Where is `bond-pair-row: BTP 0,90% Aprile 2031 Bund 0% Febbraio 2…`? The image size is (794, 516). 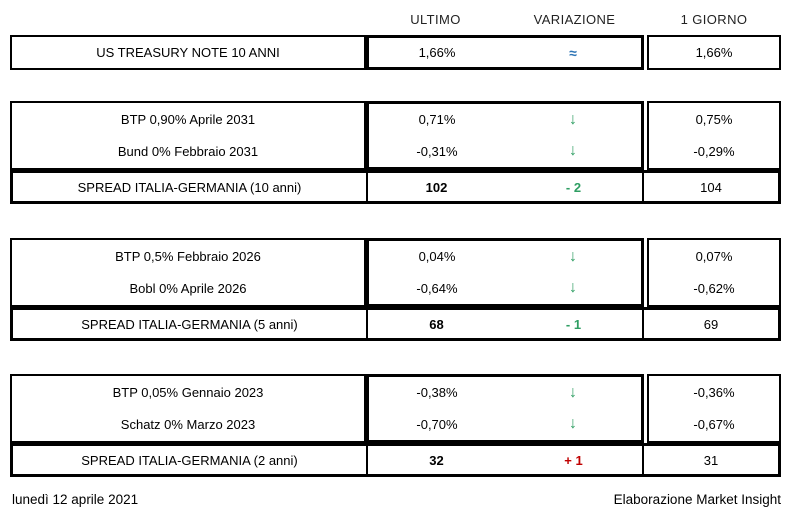 bond-pair-row: BTP 0,90% Aprile 2031 Bund 0% Febbraio 2… is located at coordinates (397, 135).